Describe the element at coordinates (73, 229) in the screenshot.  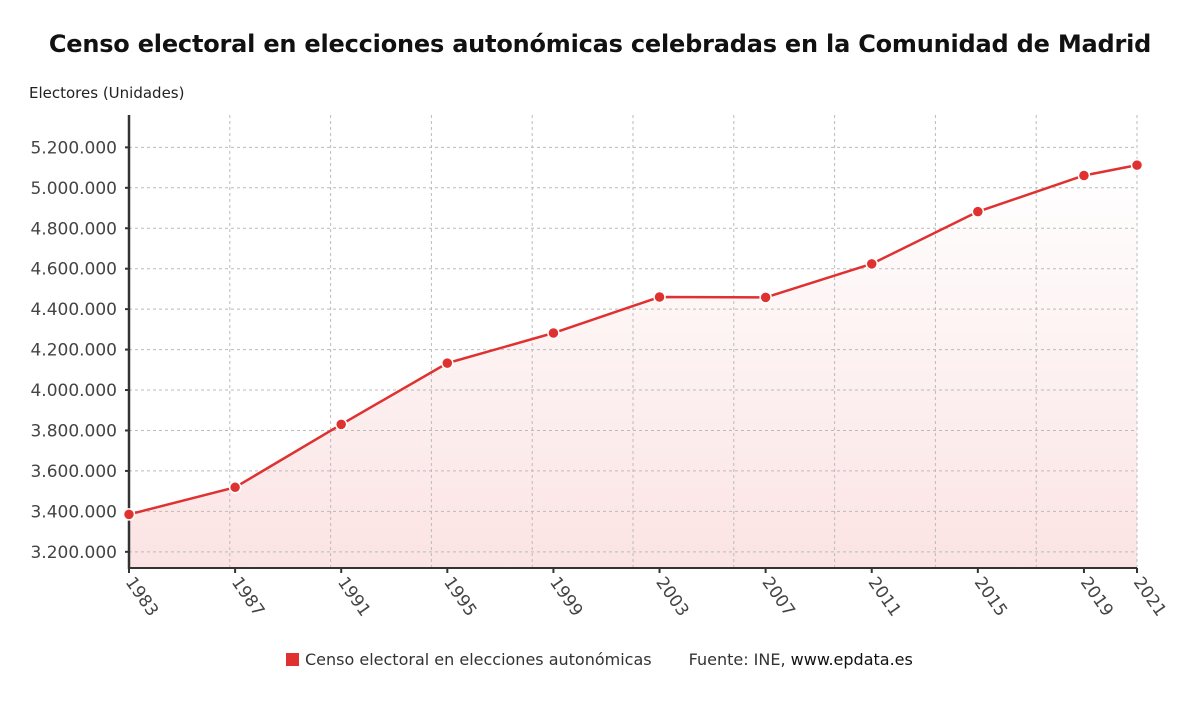
I see `y-tick-label: 4.800.000` at that location.